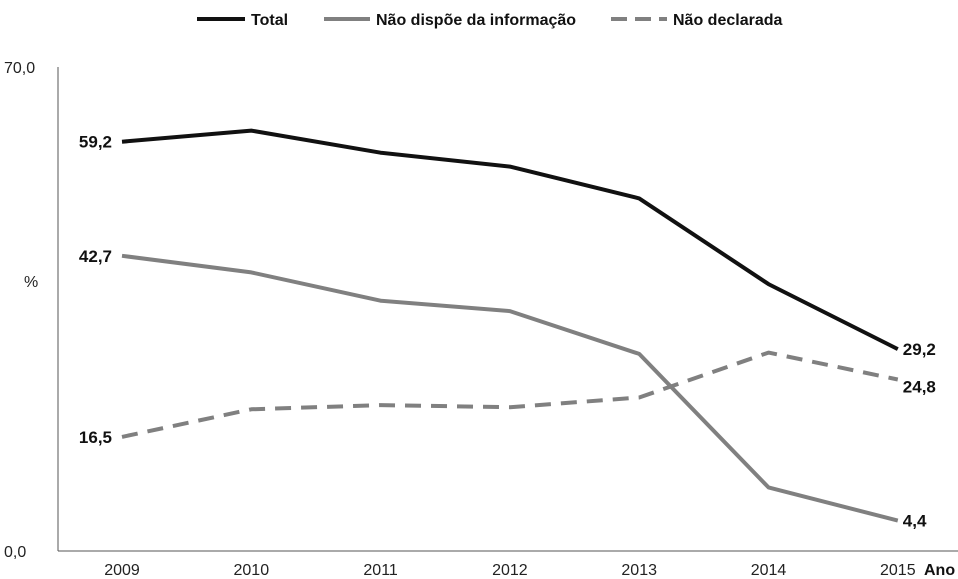 The height and width of the screenshot is (579, 958). What do you see at coordinates (19, 68) in the screenshot?
I see `y-tick-label: 70,0` at bounding box center [19, 68].